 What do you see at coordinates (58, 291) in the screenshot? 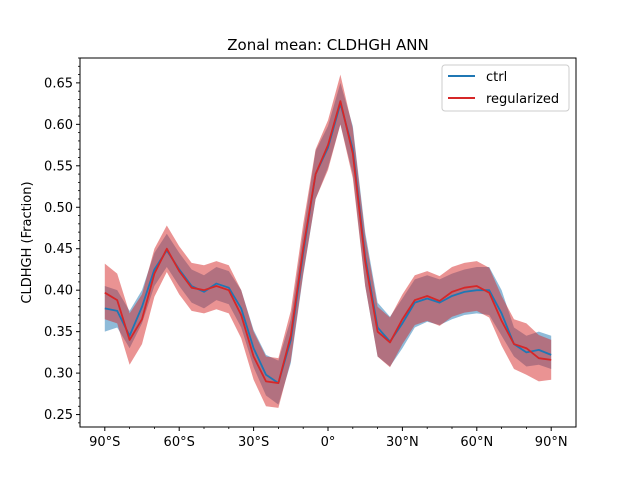
I see `y-tick-label: 0.40` at bounding box center [58, 291].